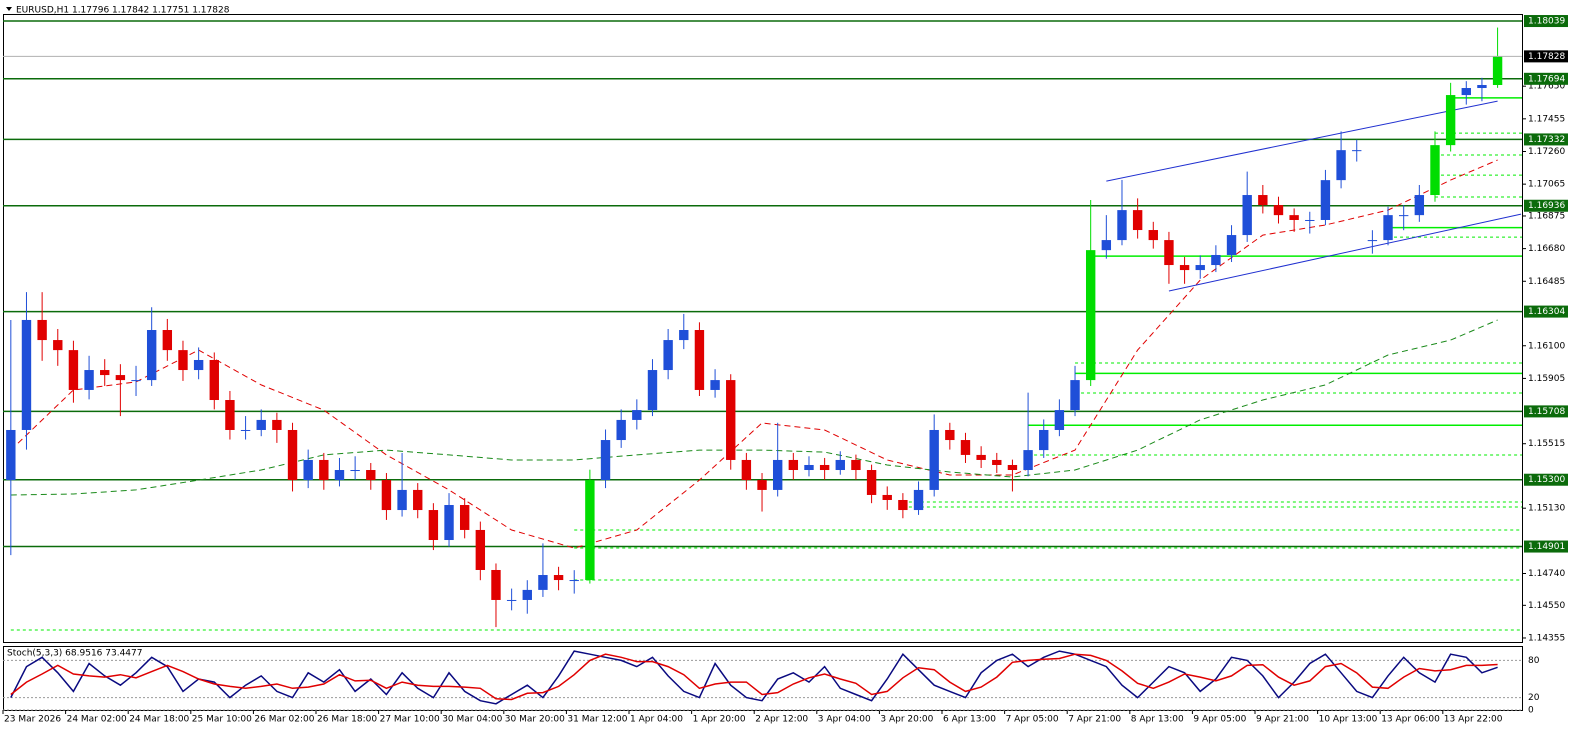 The image size is (1596, 743). What do you see at coordinates (1546, 638) in the screenshot?
I see `y-tick-label: 1.14355` at bounding box center [1546, 638].